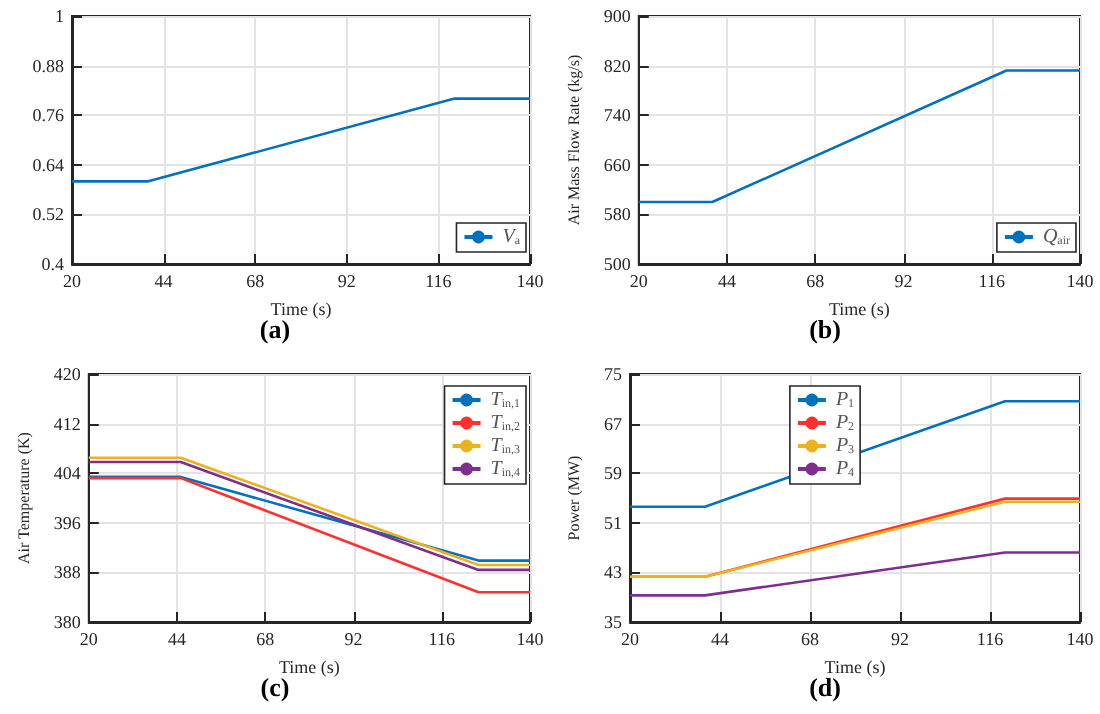  I want to click on text: (a), so click(275, 329).